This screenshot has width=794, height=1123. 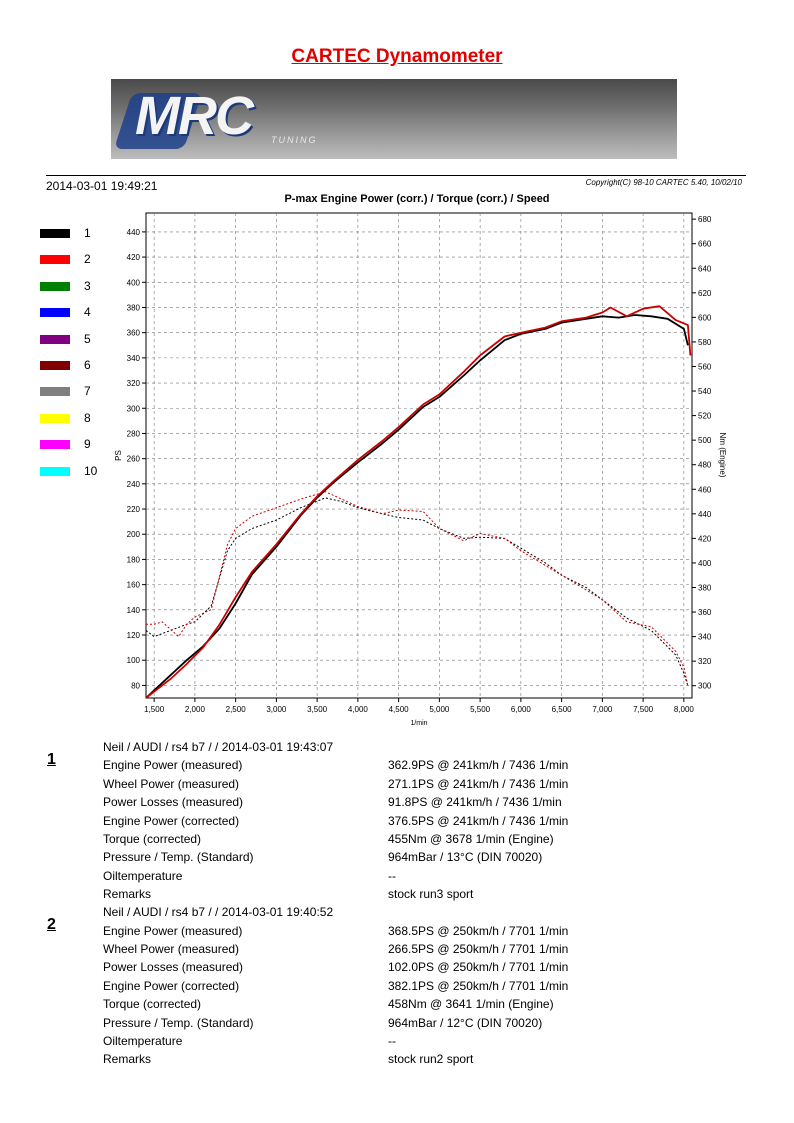 I want to click on y2-tick-label: 420, so click(x=705, y=538).